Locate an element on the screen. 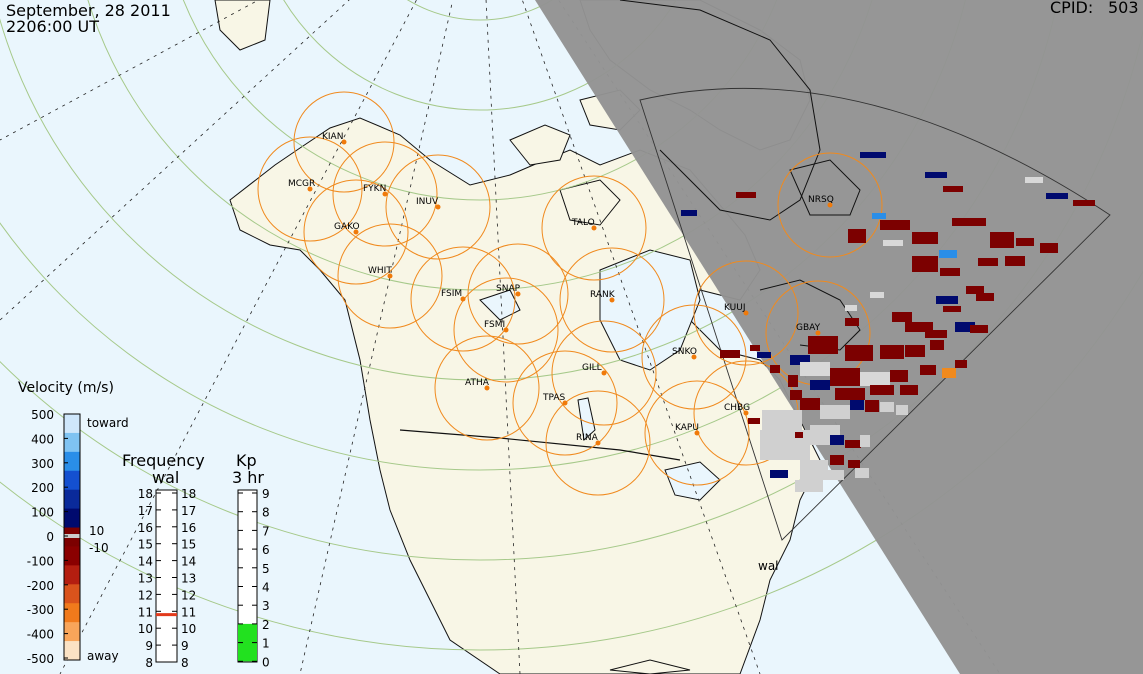  great-lakes is located at coordinates (692, 481).